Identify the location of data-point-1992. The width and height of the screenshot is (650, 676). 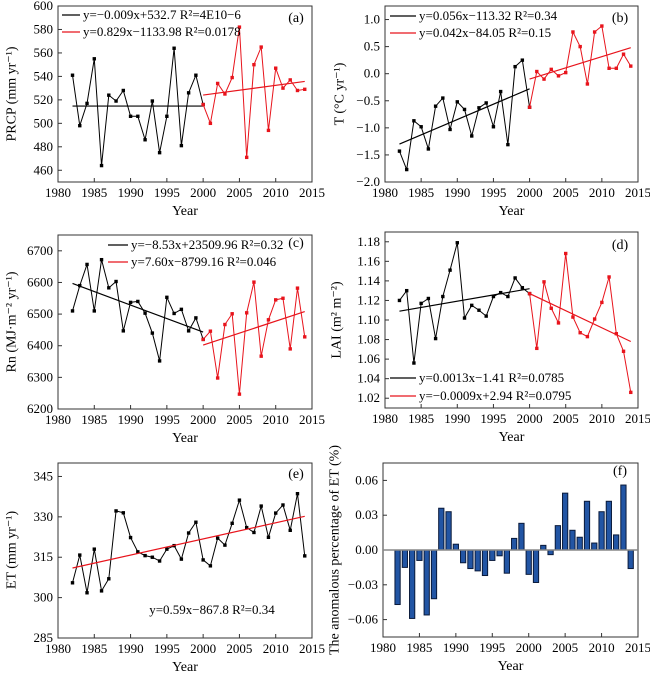
(472, 305).